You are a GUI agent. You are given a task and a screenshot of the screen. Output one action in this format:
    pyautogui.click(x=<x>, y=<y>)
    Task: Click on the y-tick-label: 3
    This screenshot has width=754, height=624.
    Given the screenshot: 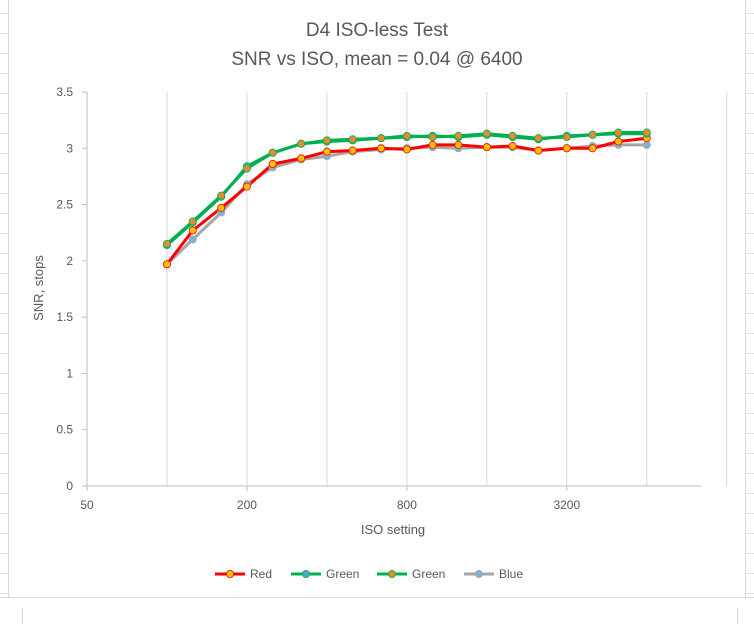 What is the action you would take?
    pyautogui.click(x=69, y=148)
    